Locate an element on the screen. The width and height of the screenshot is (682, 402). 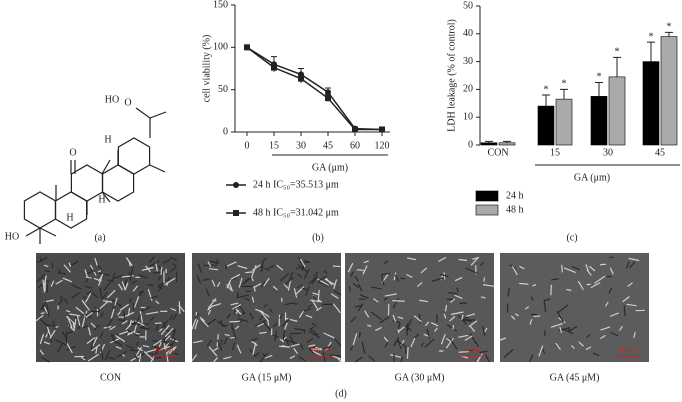
legend-marker is located at coordinates (236, 213).